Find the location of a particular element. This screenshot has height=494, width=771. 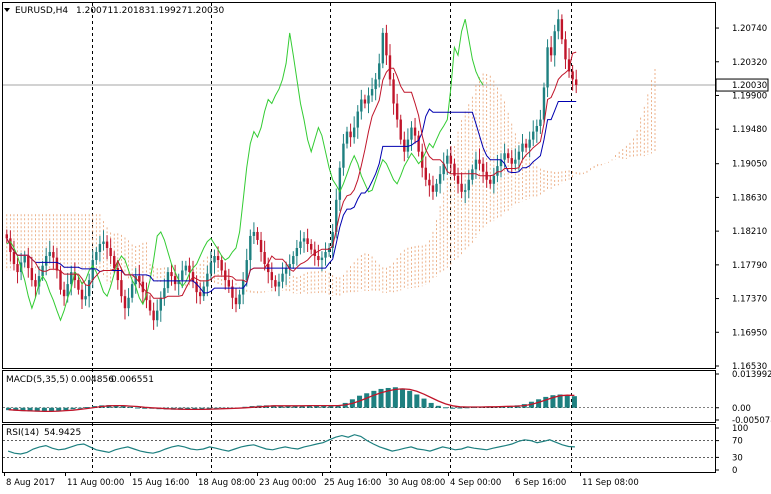

time-tick-label: 8 Aug 2017 is located at coordinates (30, 483).